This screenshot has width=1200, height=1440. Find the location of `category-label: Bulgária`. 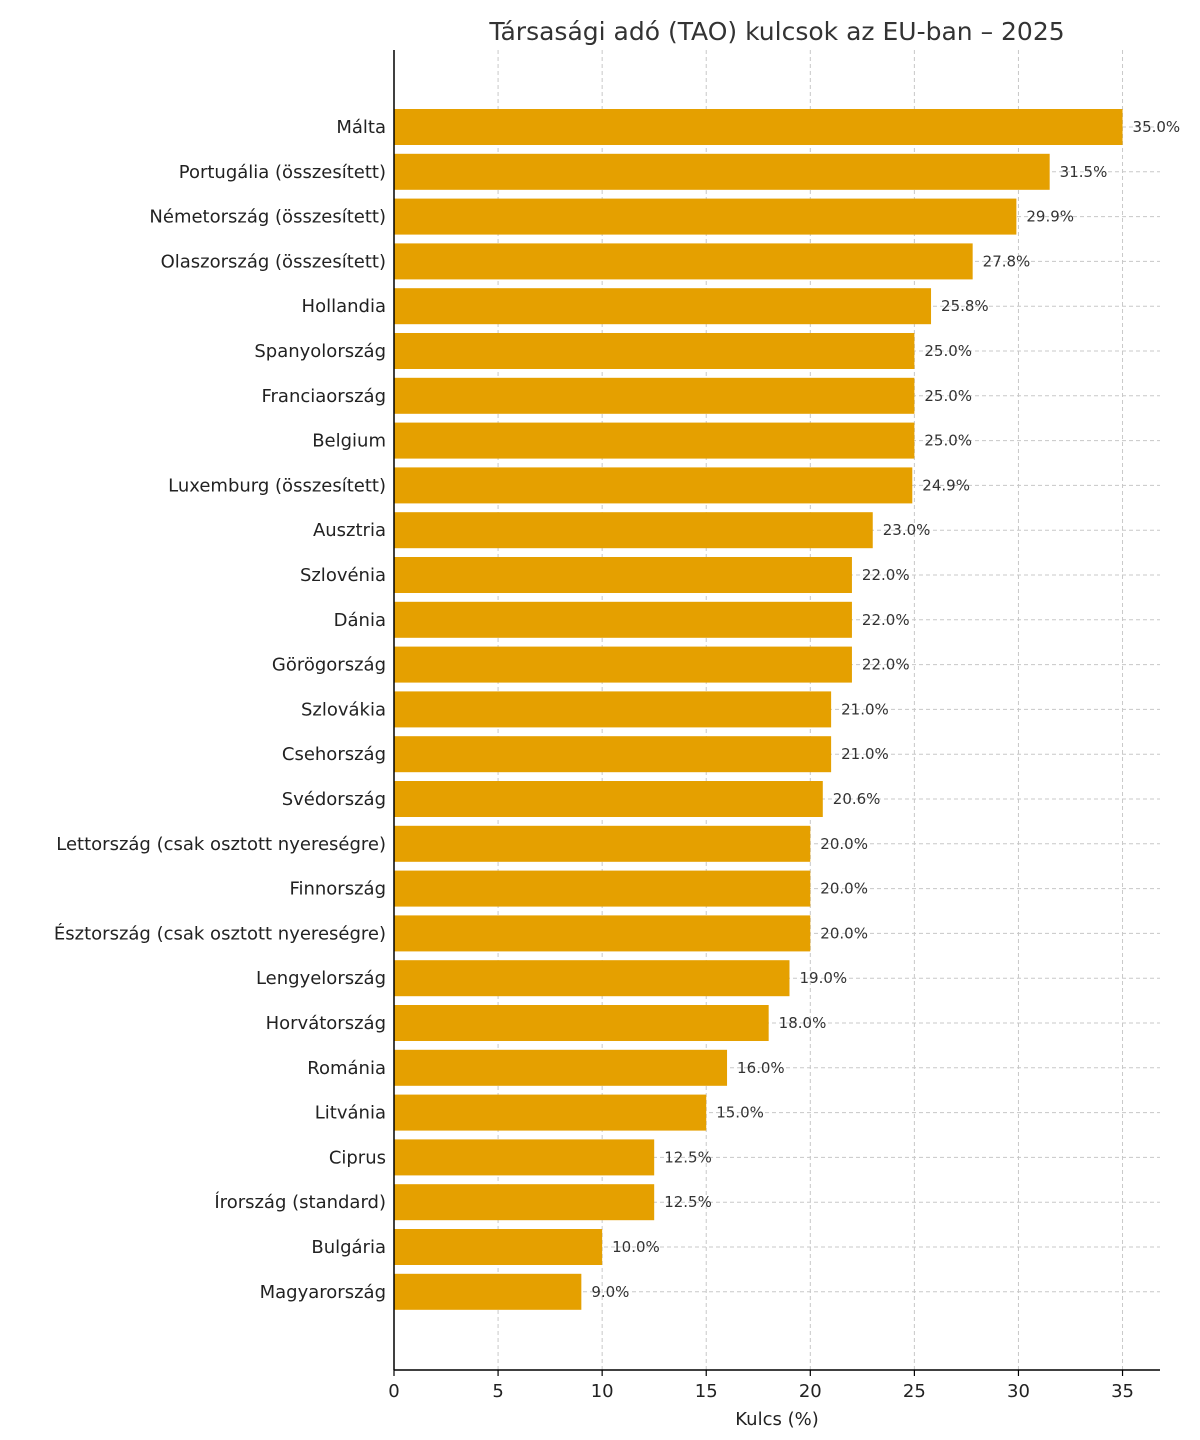

category-label: Bulgária is located at coordinates (348, 1247).